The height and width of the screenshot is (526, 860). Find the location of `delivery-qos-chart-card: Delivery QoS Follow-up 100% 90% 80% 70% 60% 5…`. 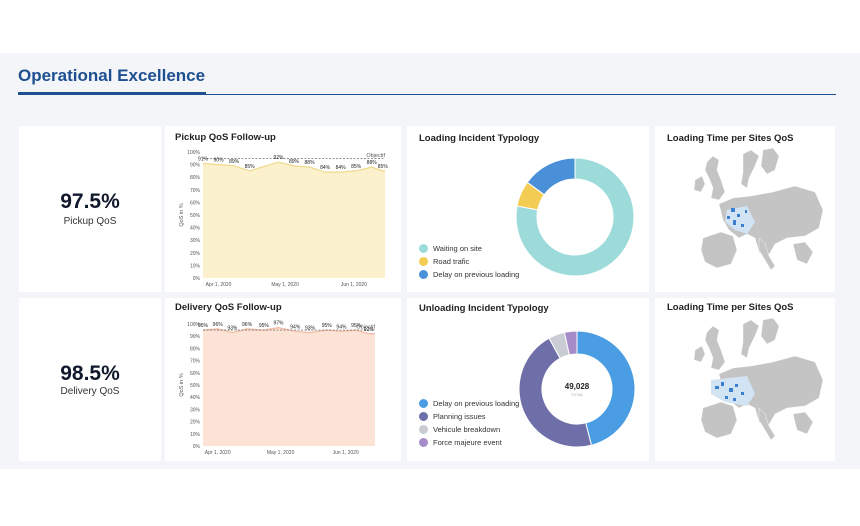

delivery-qos-chart-card: Delivery QoS Follow-up 100% 90% 80% 70% 60% 5… is located at coordinates (283, 379).